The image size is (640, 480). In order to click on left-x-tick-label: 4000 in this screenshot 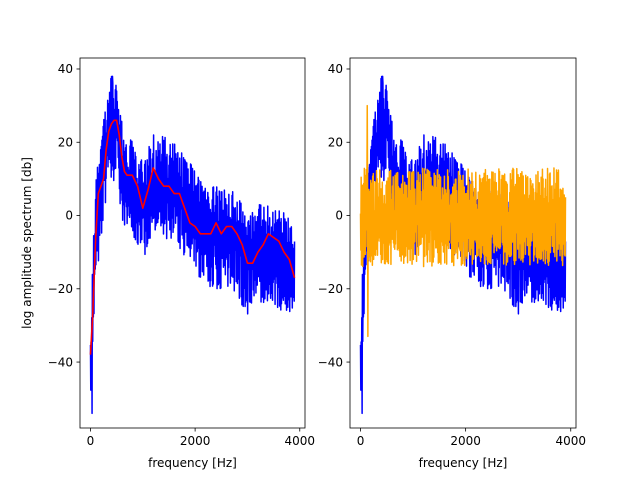, I will do `click(299, 441)`.